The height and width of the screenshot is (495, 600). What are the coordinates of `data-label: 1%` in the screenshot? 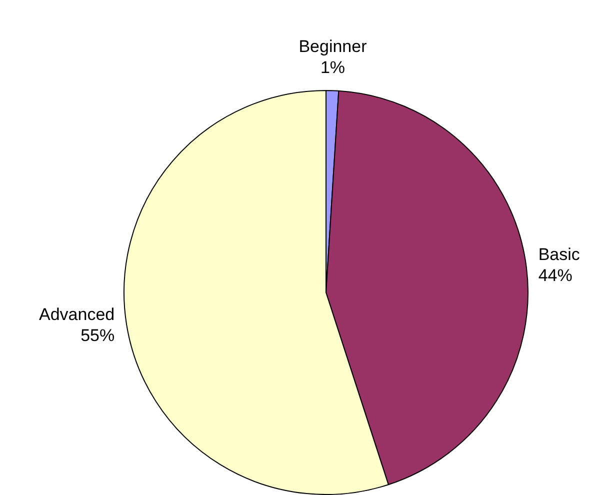 It's located at (333, 67).